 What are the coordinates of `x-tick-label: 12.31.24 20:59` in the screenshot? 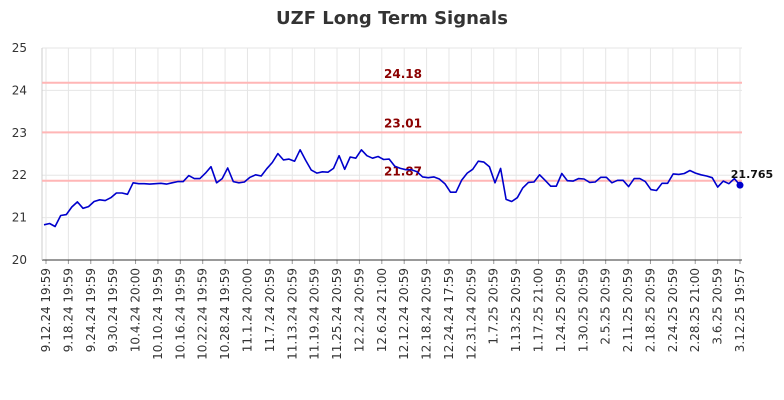 It's located at (471, 314).